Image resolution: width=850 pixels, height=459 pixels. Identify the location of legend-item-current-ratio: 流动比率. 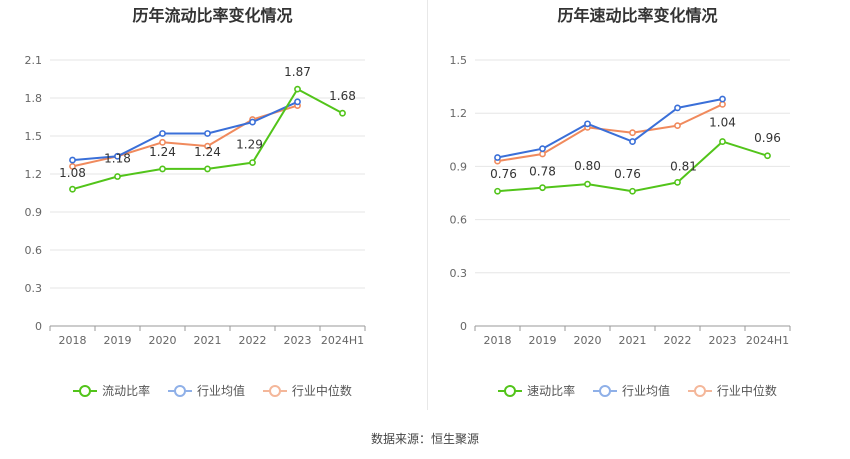
(111, 390).